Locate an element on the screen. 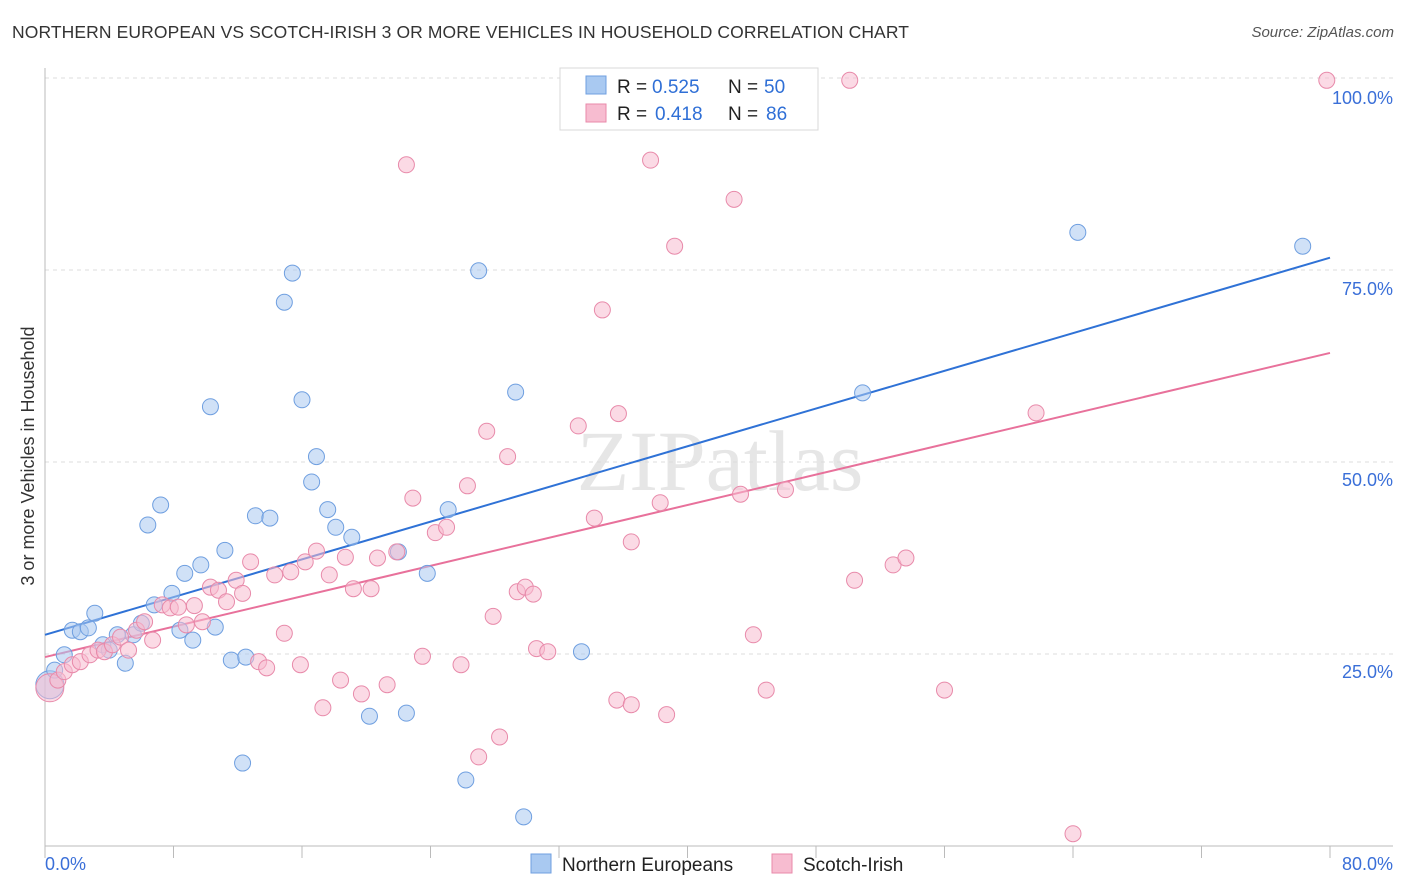  legend-label-northern-europeans: Northern Europeans is located at coordinates (647, 865).